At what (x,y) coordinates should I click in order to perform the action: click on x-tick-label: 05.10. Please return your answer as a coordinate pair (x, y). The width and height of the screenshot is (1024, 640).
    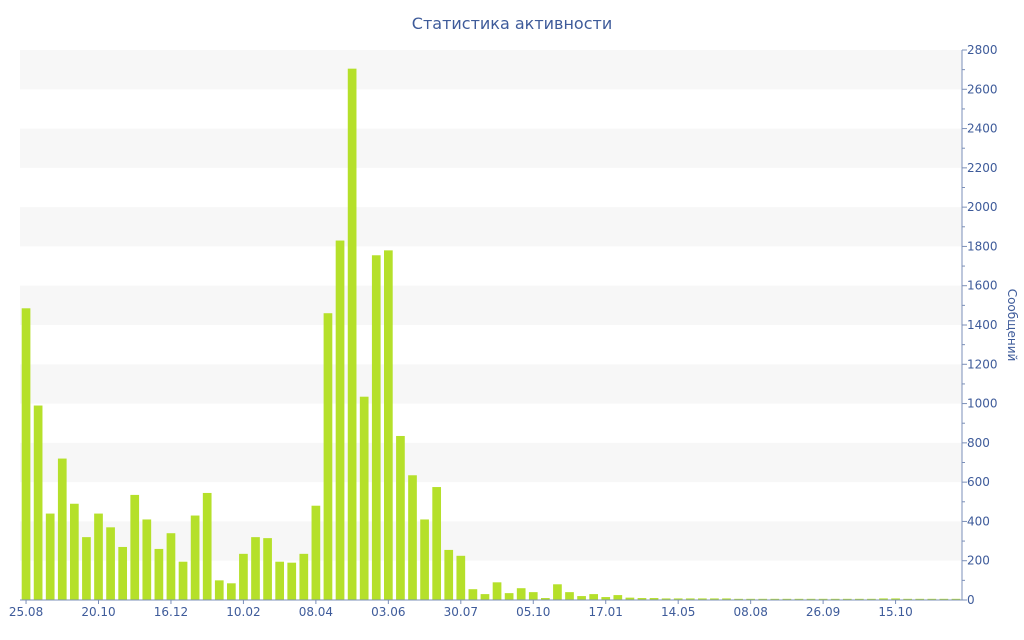
    Looking at the image, I should click on (533, 612).